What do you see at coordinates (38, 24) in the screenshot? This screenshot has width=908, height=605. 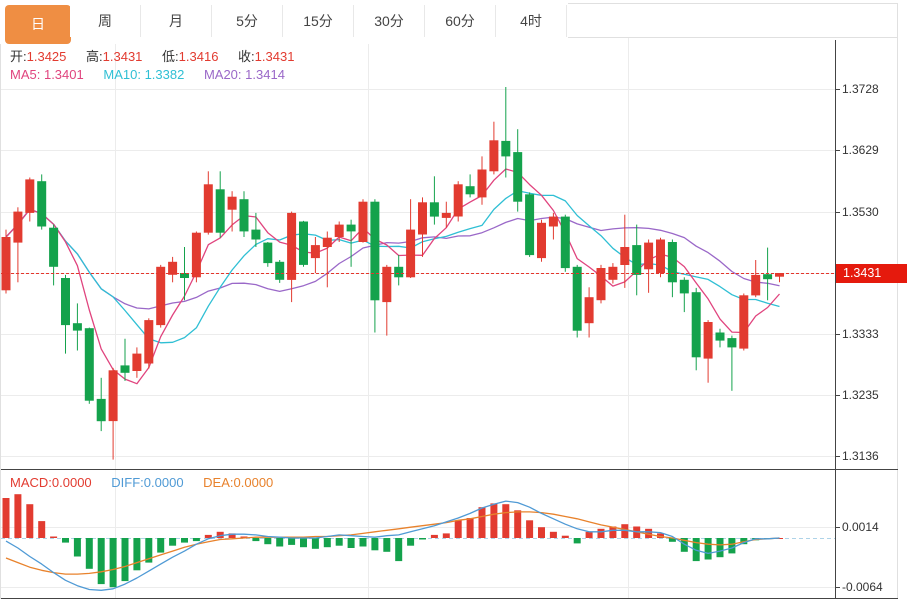 I see `tab-日: 日` at bounding box center [38, 24].